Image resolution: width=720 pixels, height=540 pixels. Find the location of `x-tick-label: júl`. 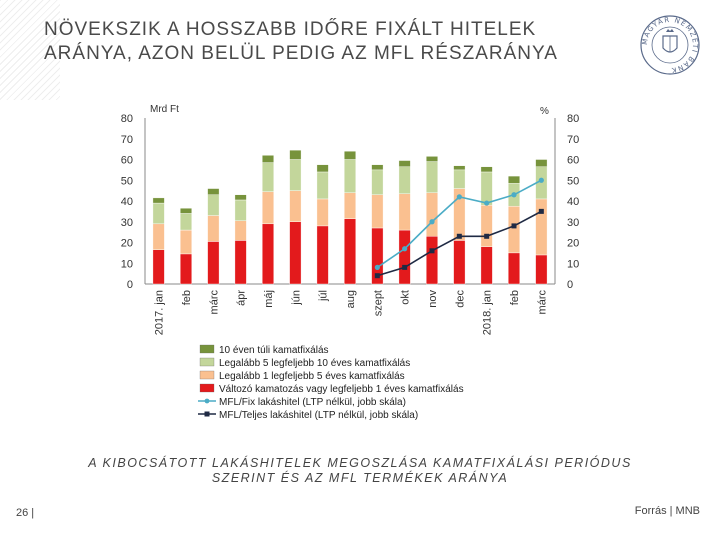

x-tick-label: júl is located at coordinates (324, 296).